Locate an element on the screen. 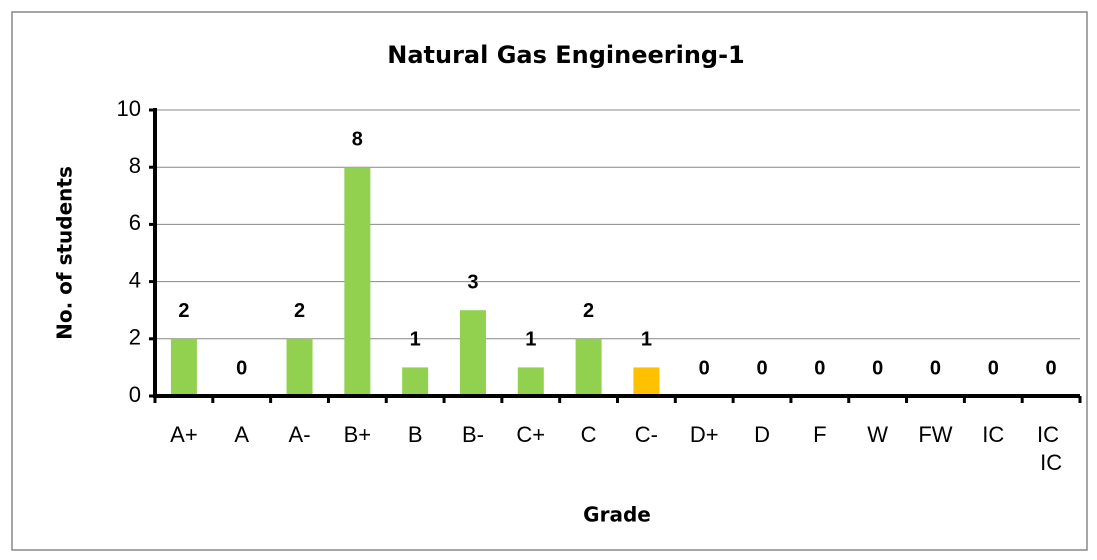  x-tick-label: A+ is located at coordinates (184, 434).